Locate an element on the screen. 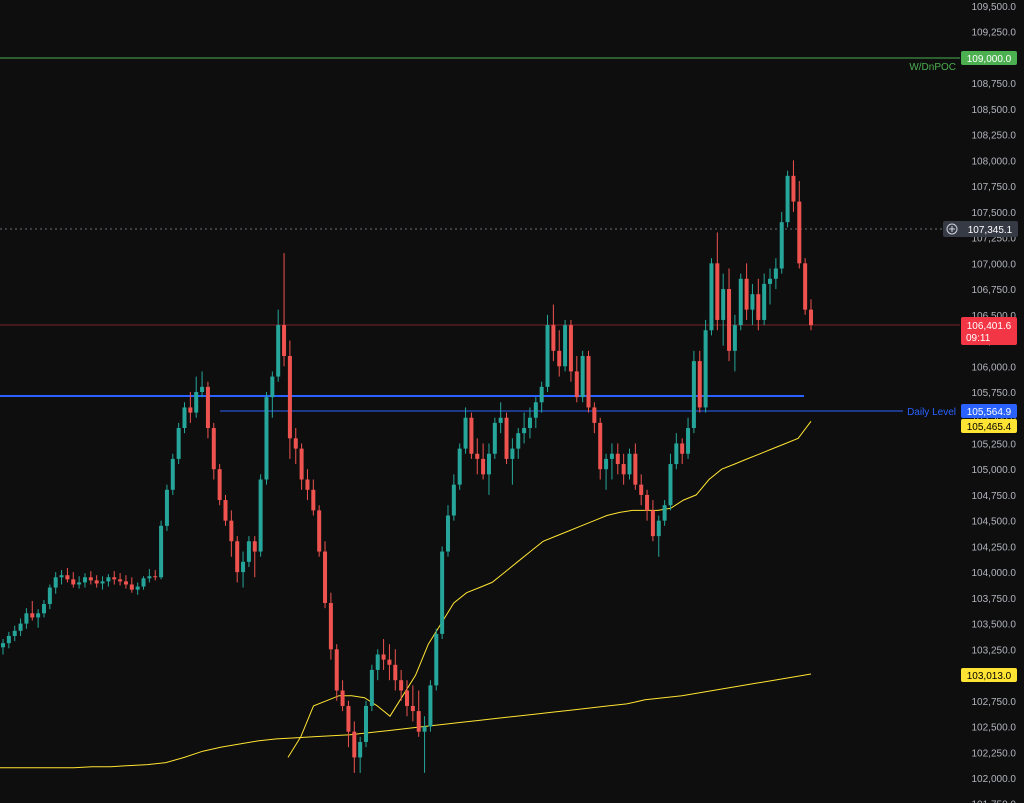  daily-level-badge is located at coordinates (989, 411).